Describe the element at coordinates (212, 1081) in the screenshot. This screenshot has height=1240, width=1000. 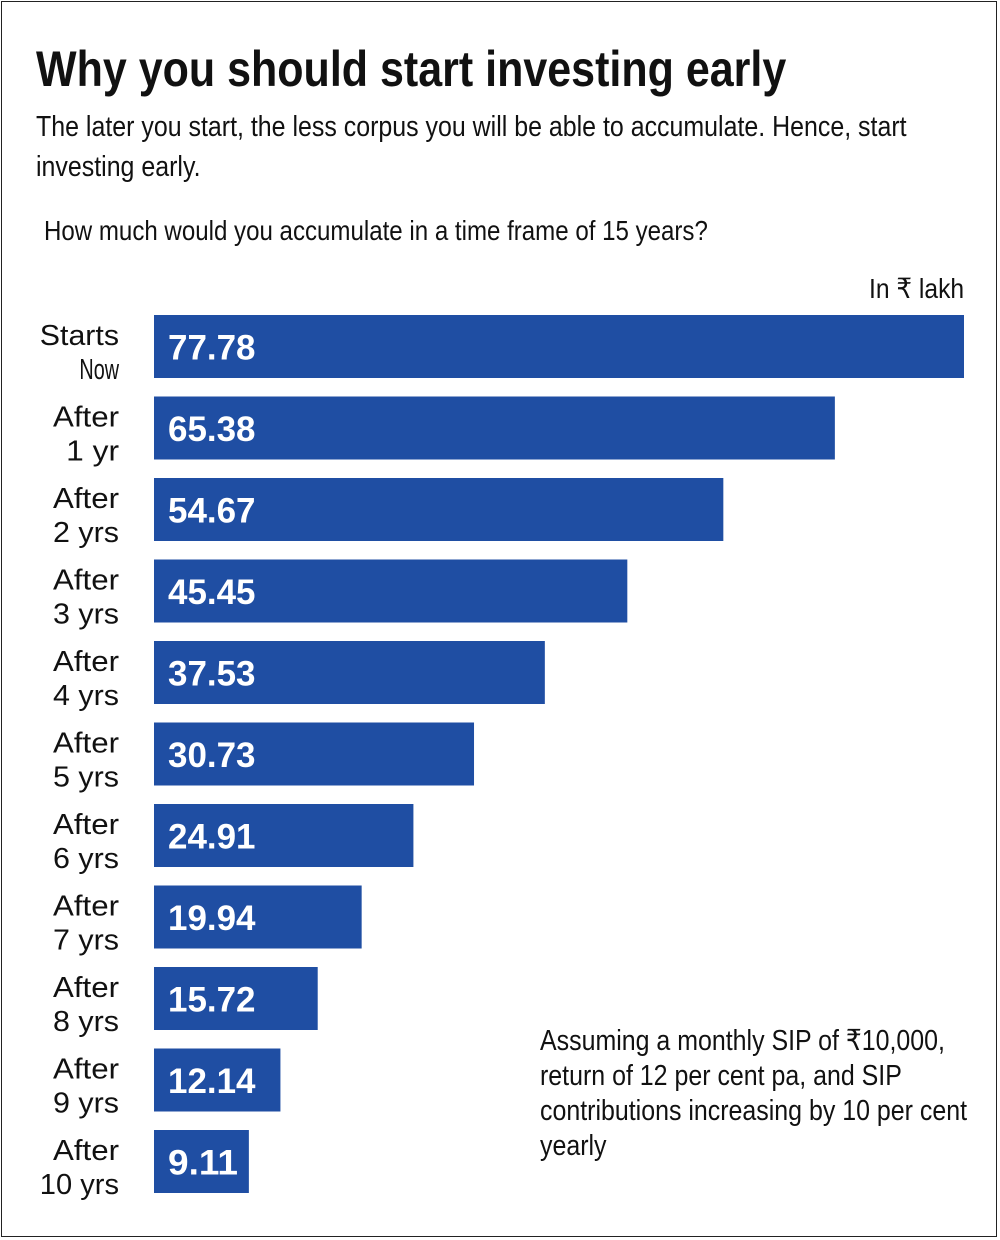
I see `bar-value-label: 12.14` at that location.